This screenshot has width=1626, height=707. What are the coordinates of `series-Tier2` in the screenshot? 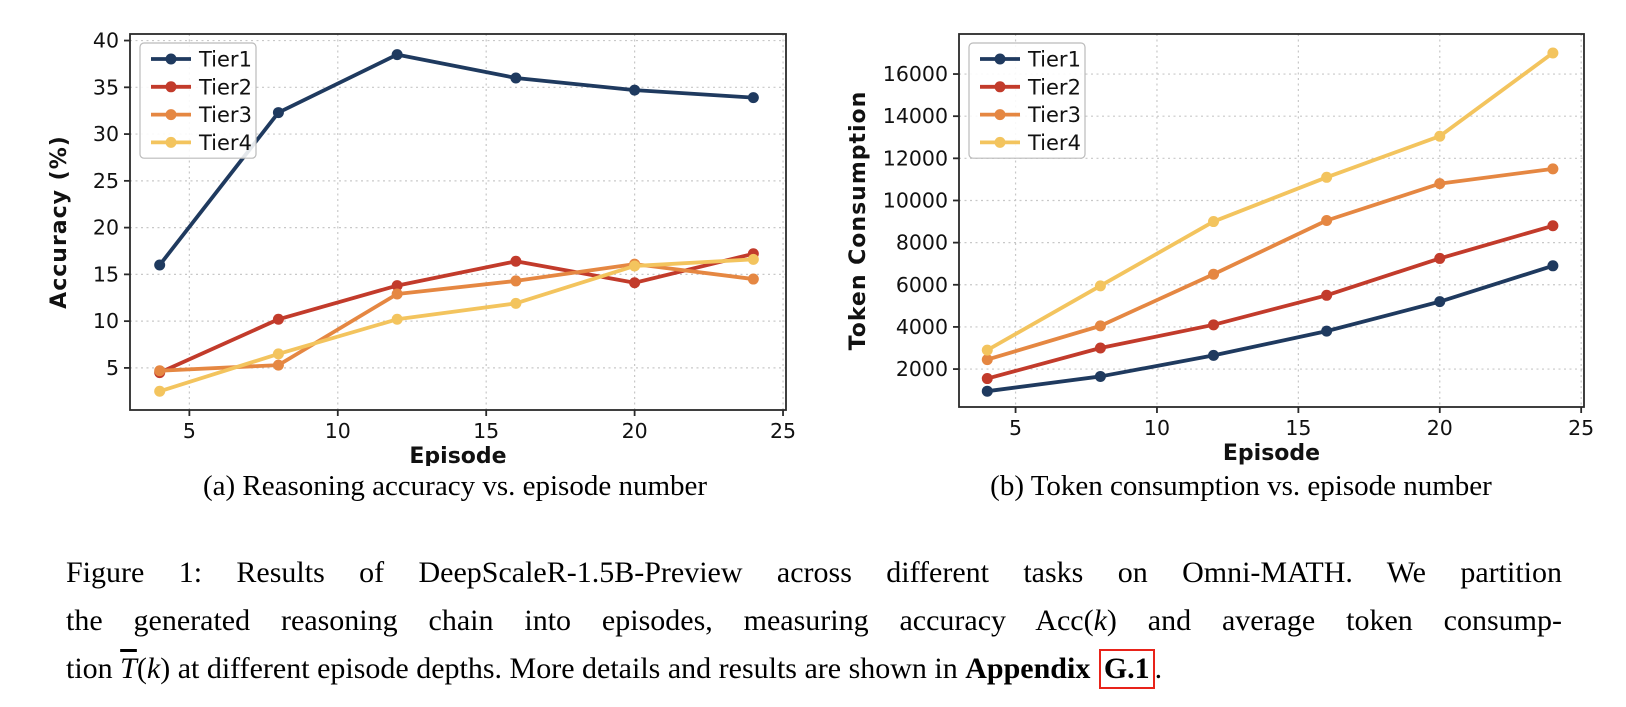 It's located at (1270, 302).